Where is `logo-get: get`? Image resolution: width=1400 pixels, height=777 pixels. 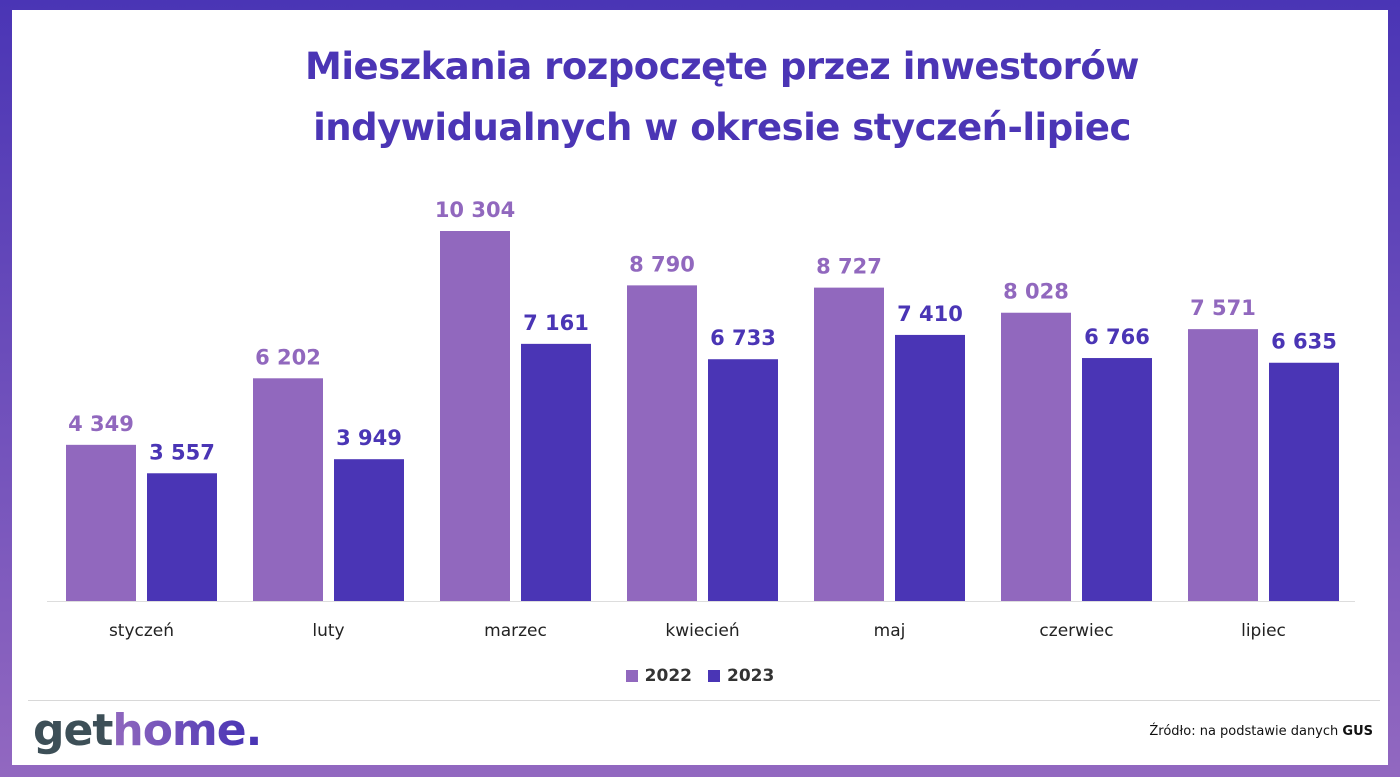 logo-get: get is located at coordinates (73, 730).